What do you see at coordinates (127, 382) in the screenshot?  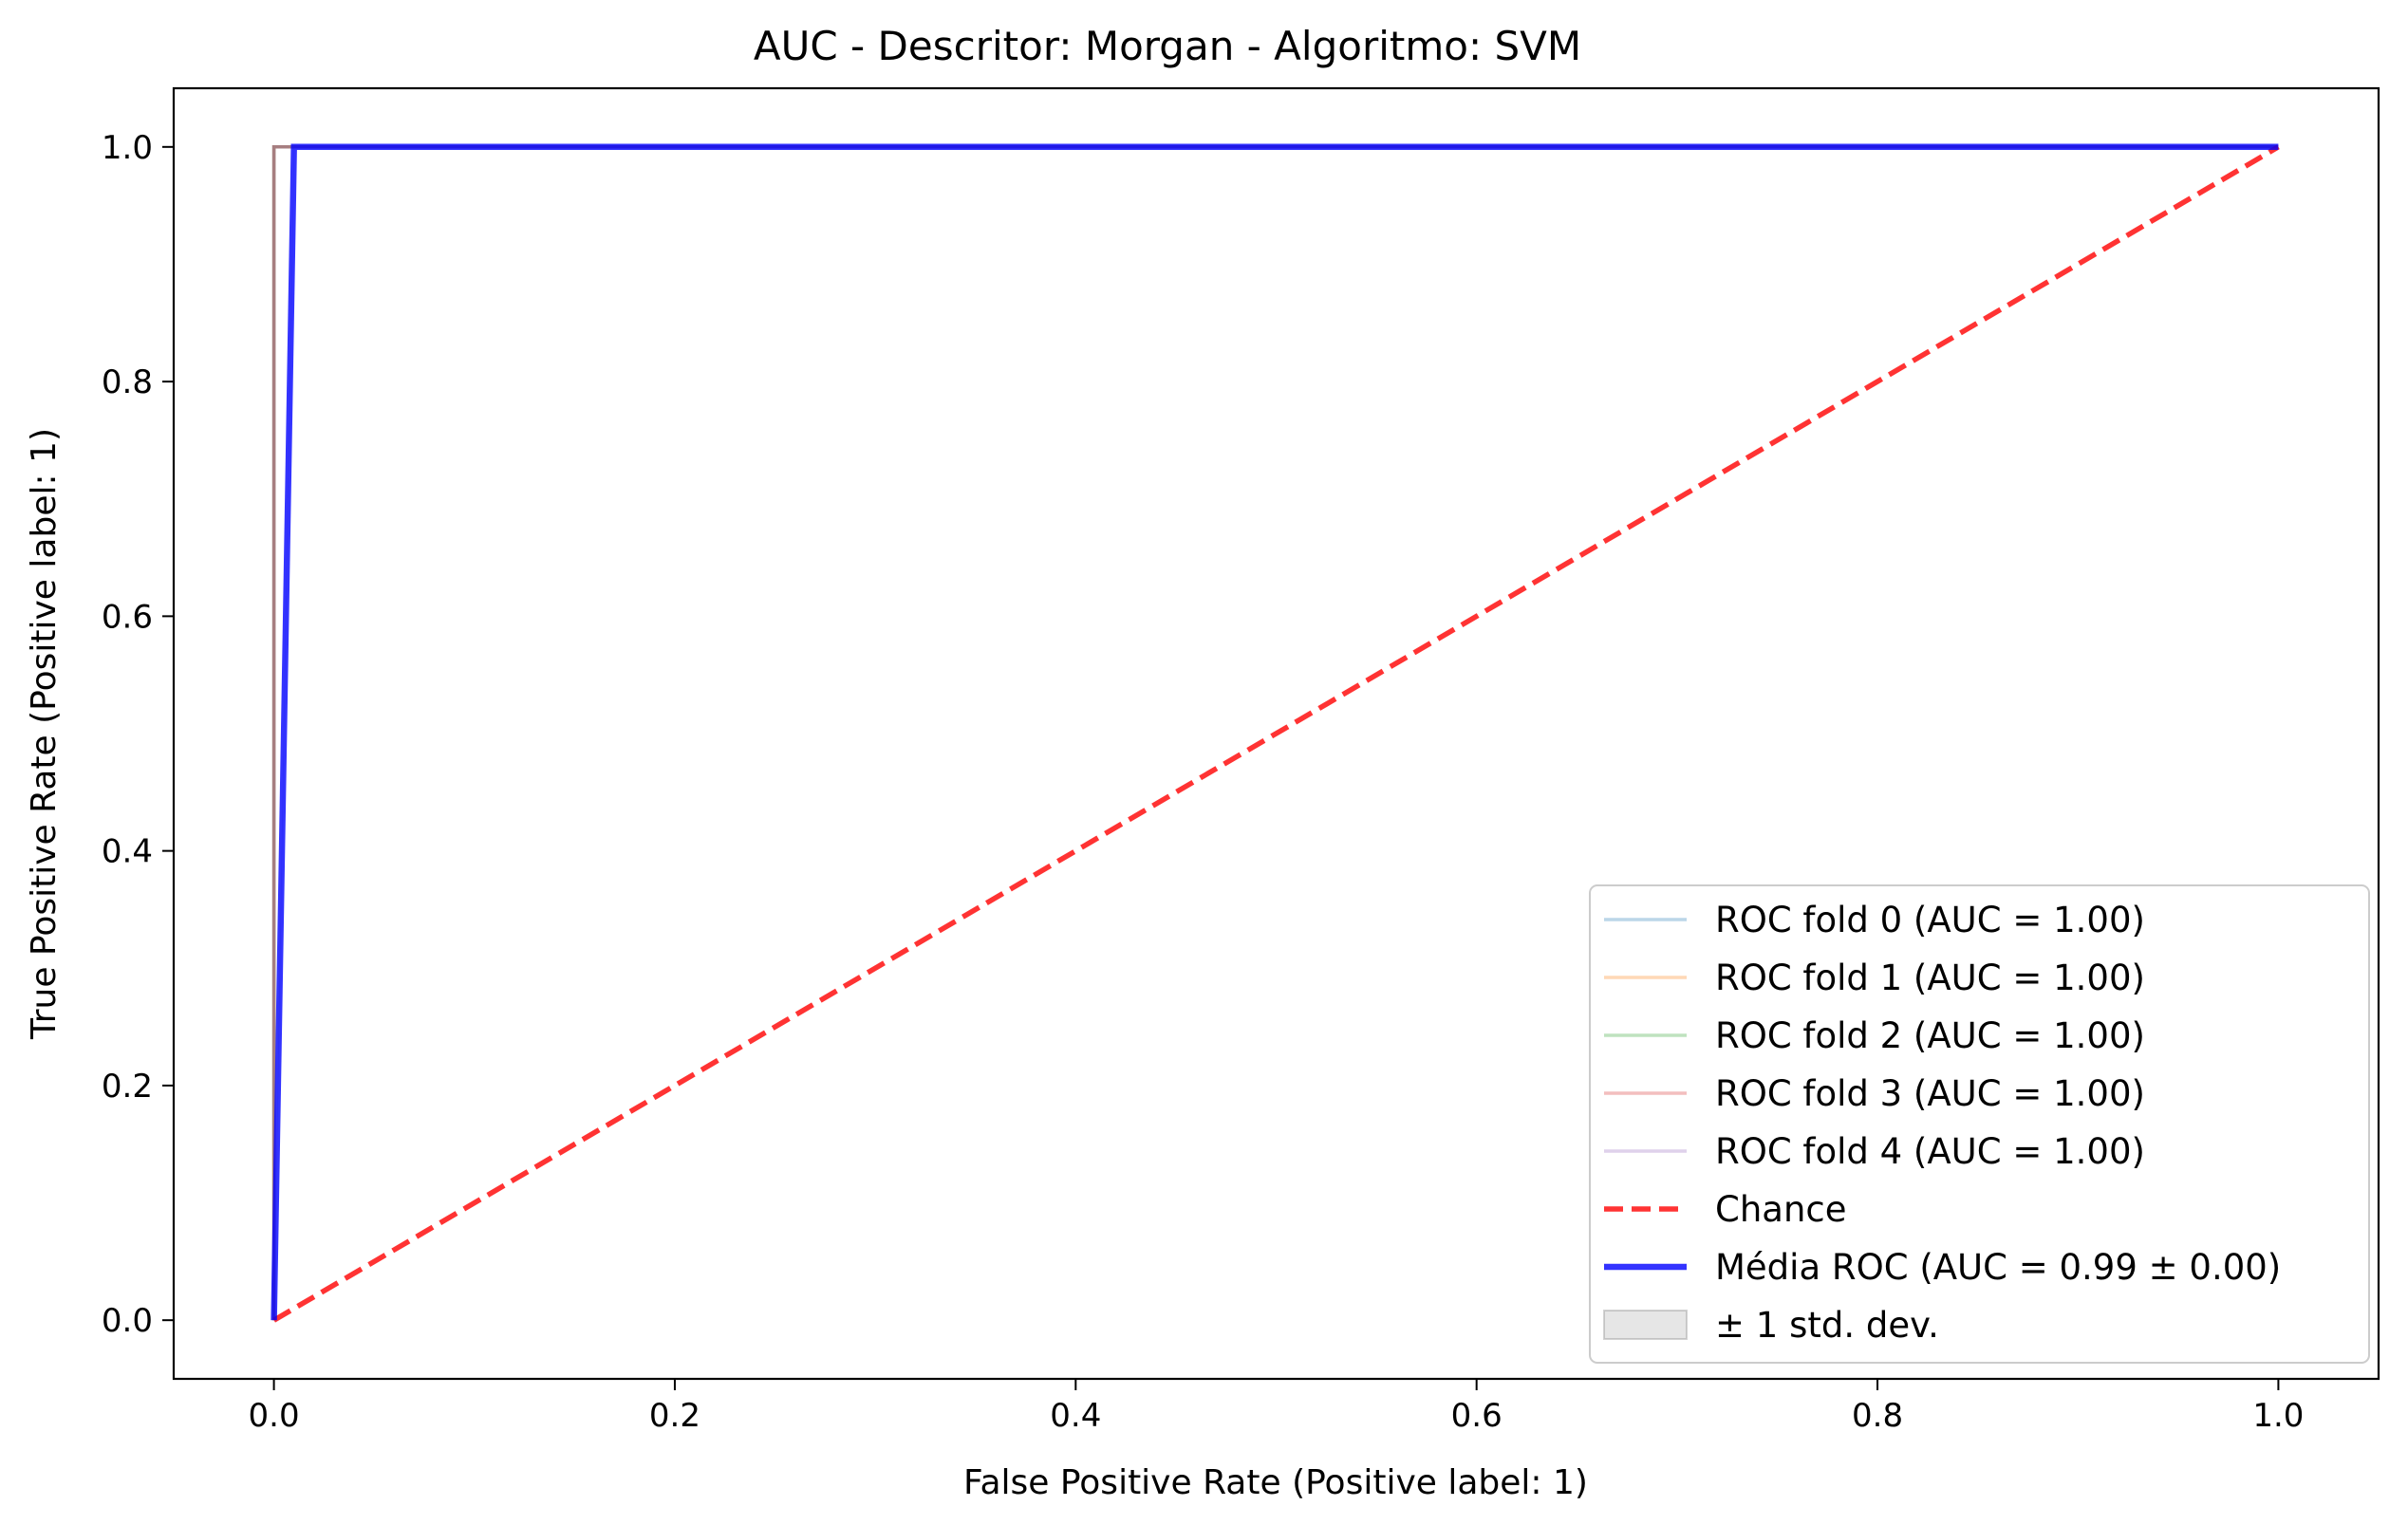 I see `y-tick-label: 0.8` at bounding box center [127, 382].